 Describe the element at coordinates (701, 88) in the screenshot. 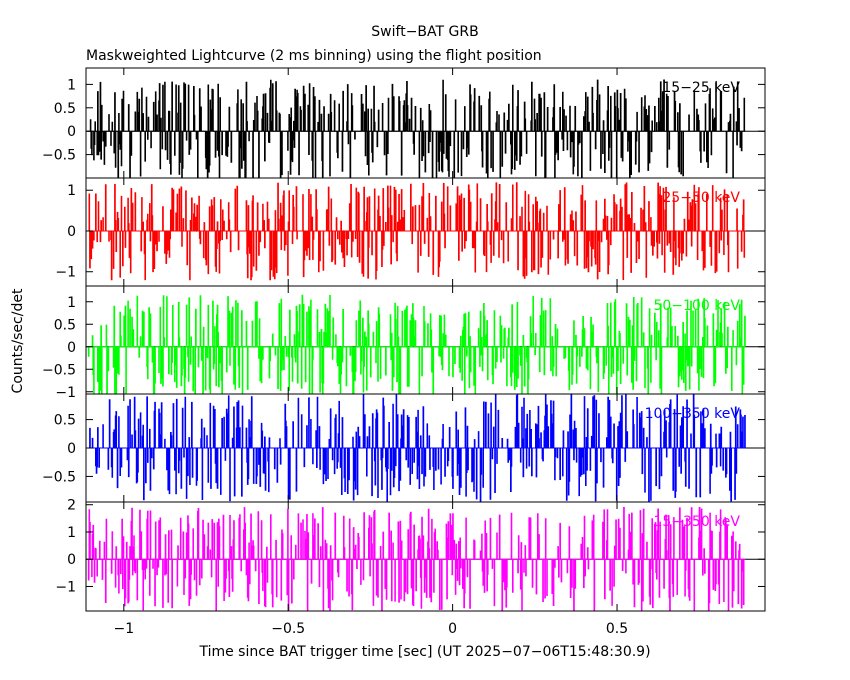

I see `series-label: 15−25 keV` at that location.